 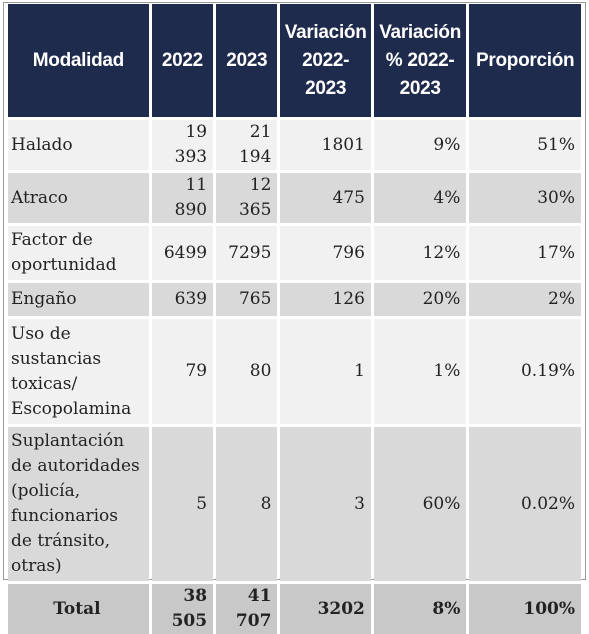 I want to click on cell-proporcion: 17%, so click(x=525, y=251).